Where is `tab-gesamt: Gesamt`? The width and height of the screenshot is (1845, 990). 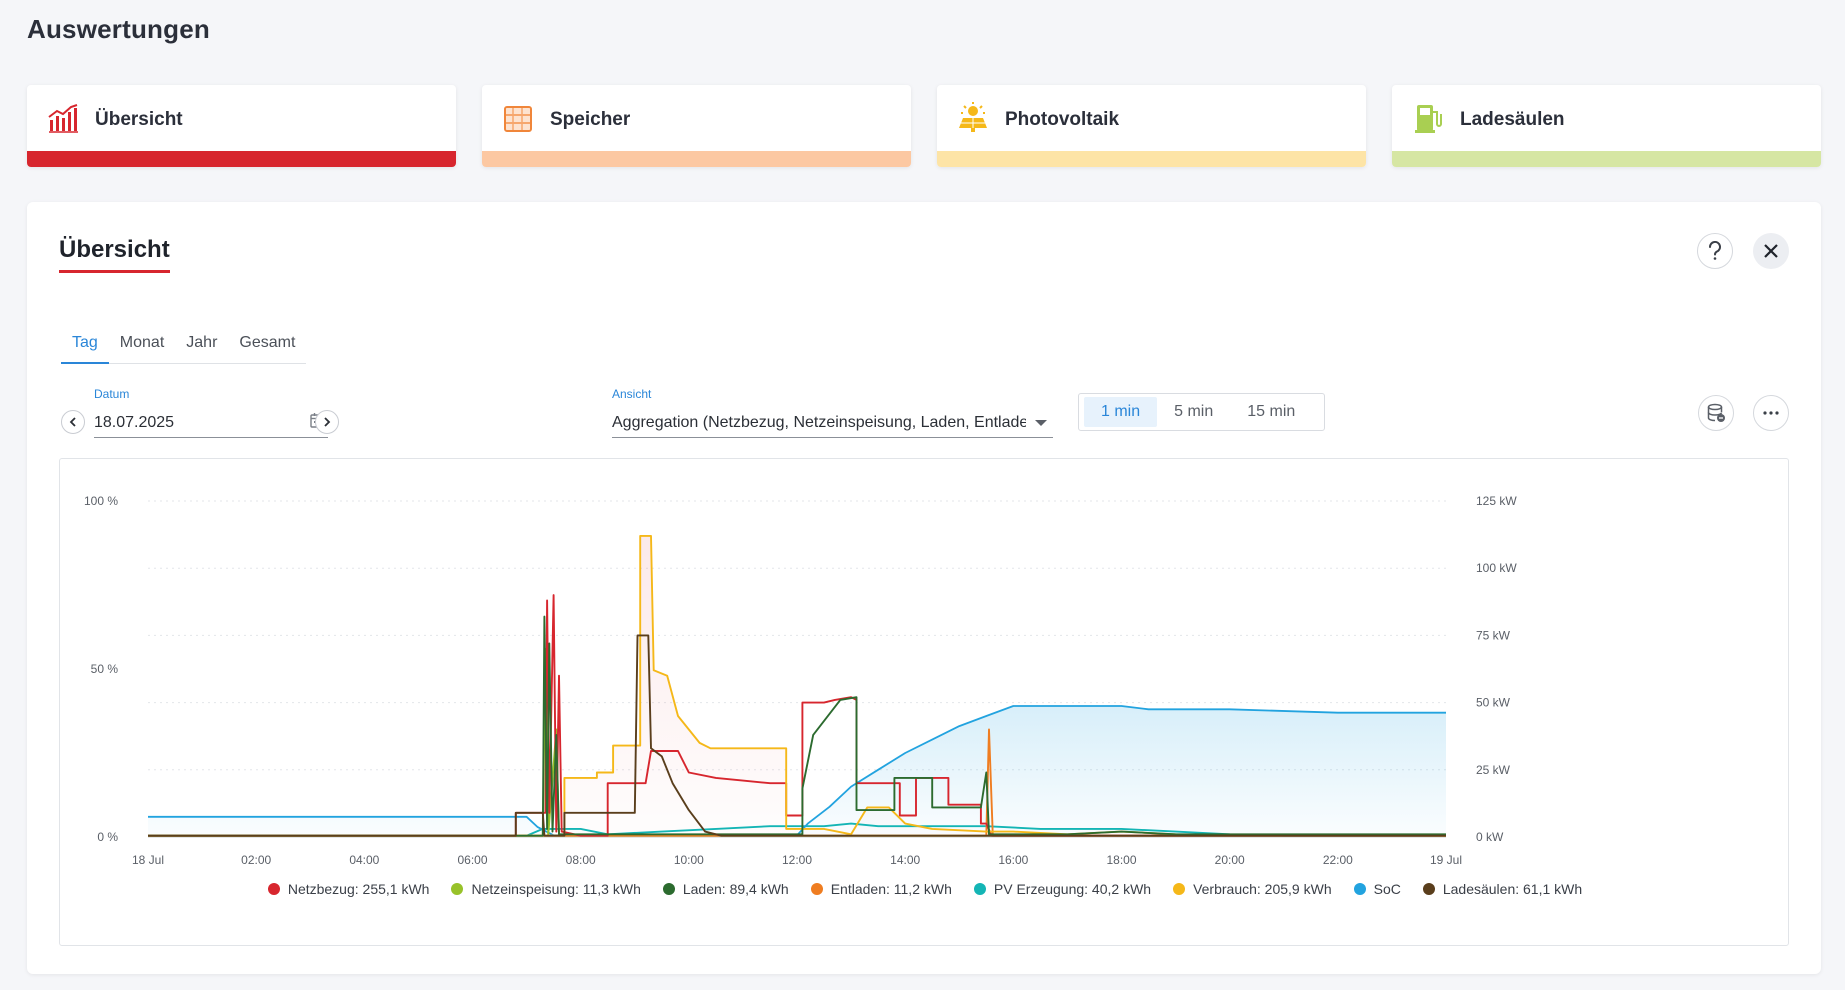 tab-gesamt: Gesamt is located at coordinates (267, 342).